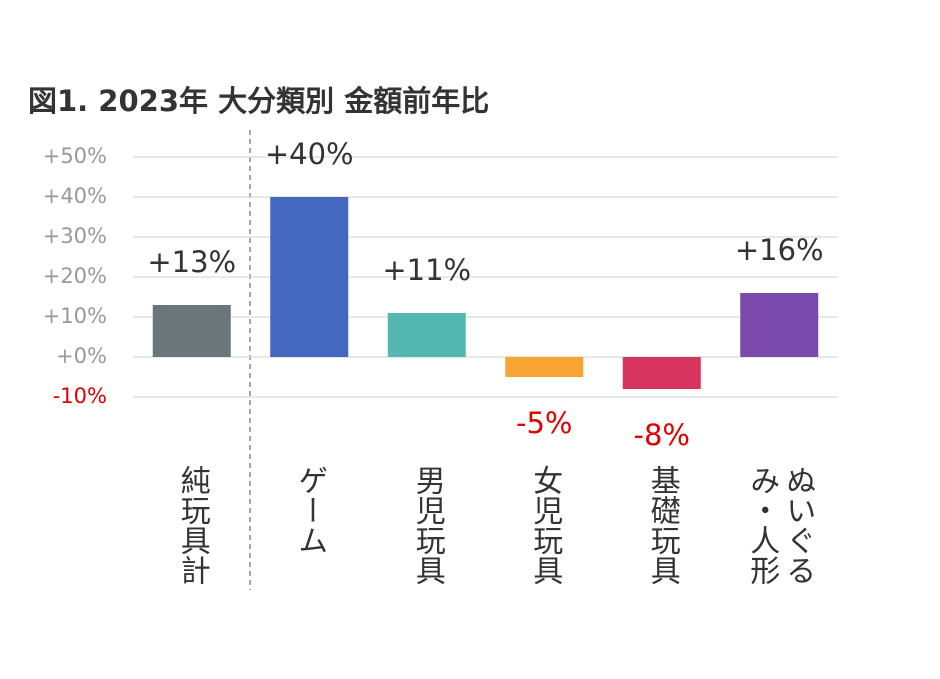  I want to click on x-tick-label: 男児玩具, so click(427, 525).